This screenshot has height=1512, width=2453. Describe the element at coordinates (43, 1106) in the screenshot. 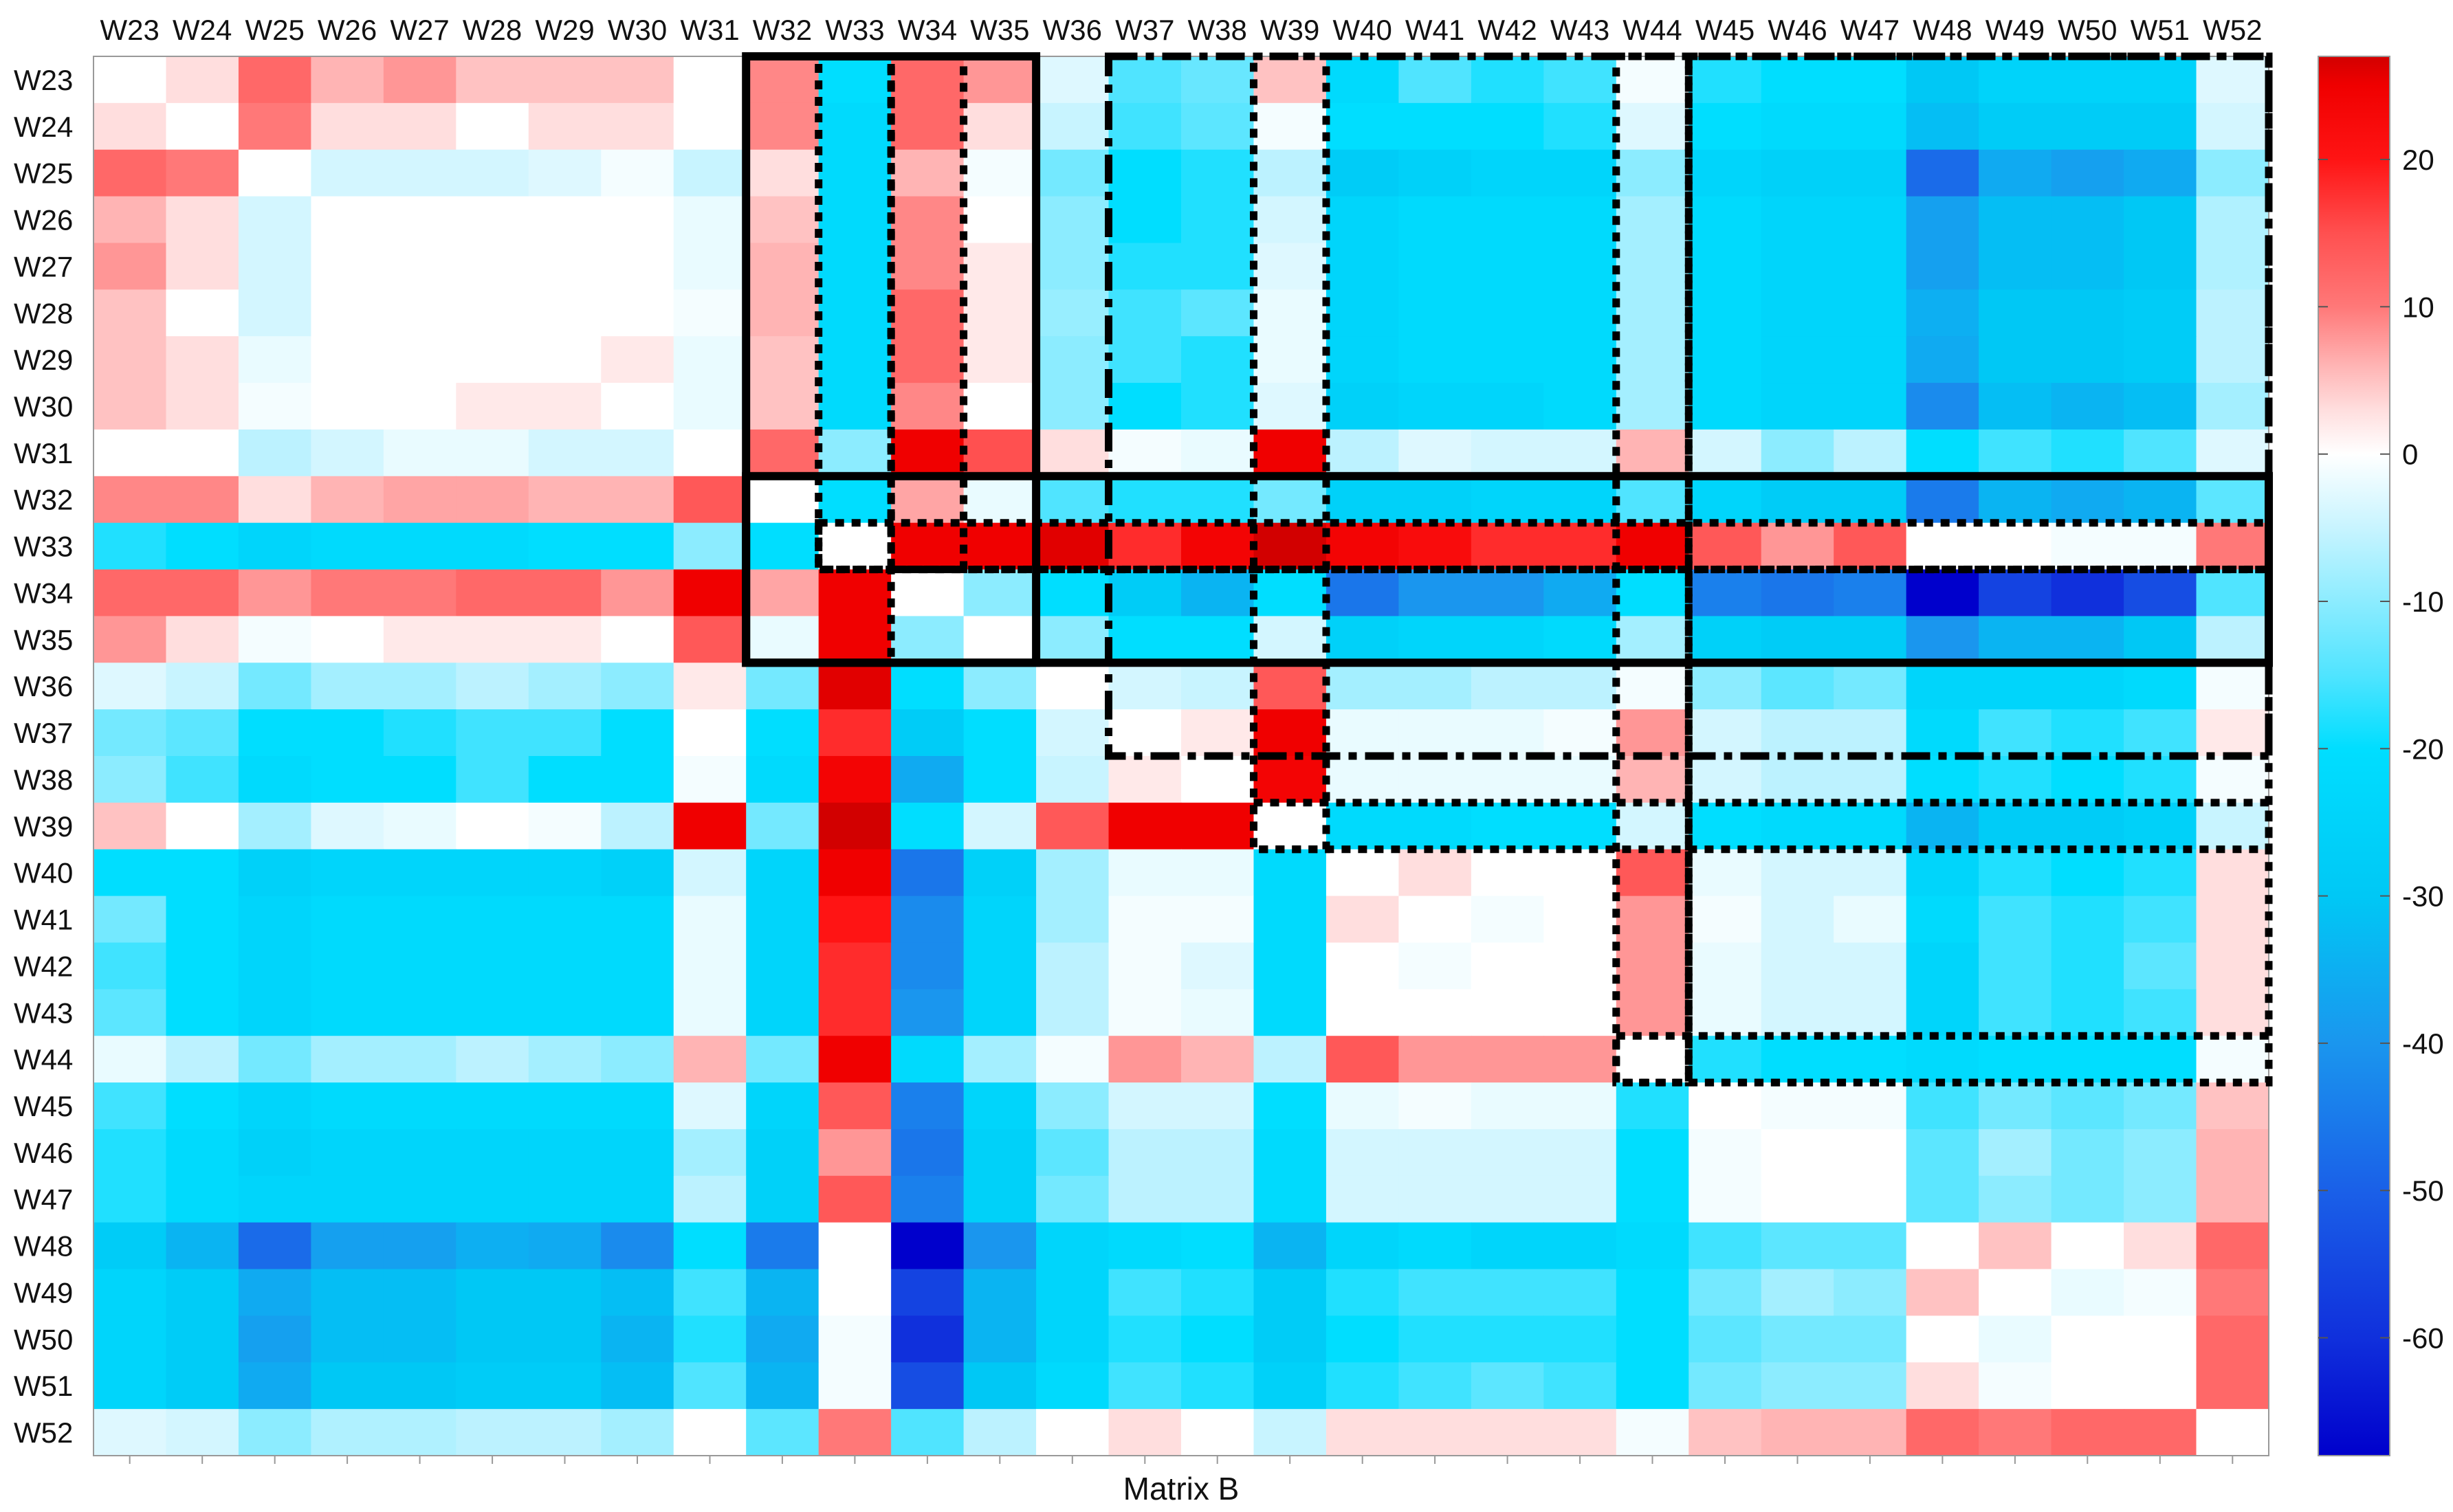

I see `row-label: W45` at that location.